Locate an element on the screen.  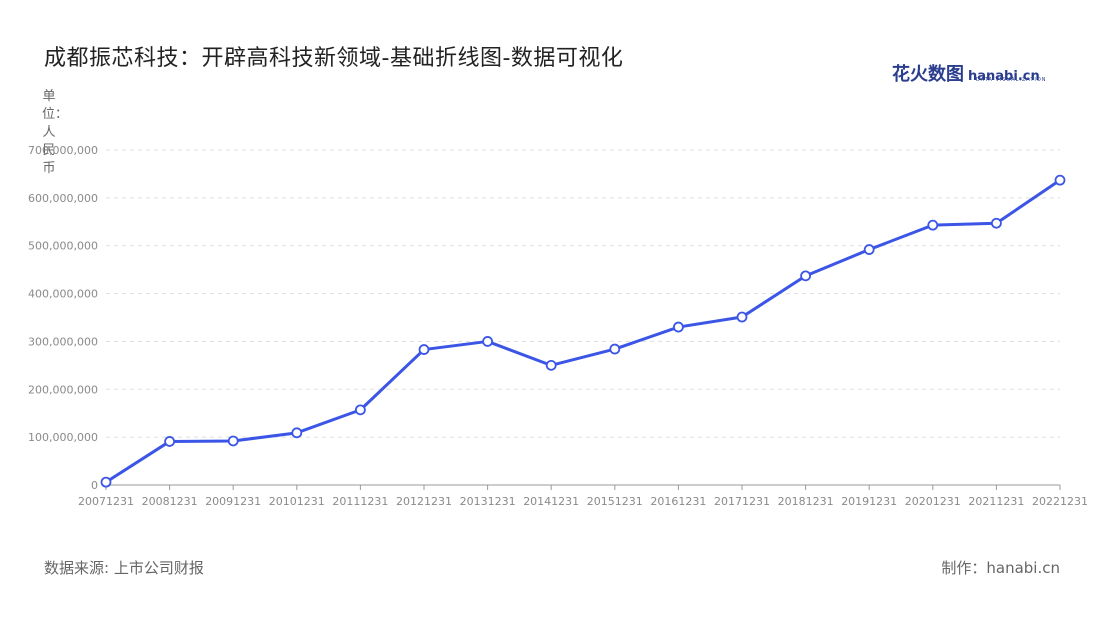
x-tick-label: 20071231 is located at coordinates (106, 501).